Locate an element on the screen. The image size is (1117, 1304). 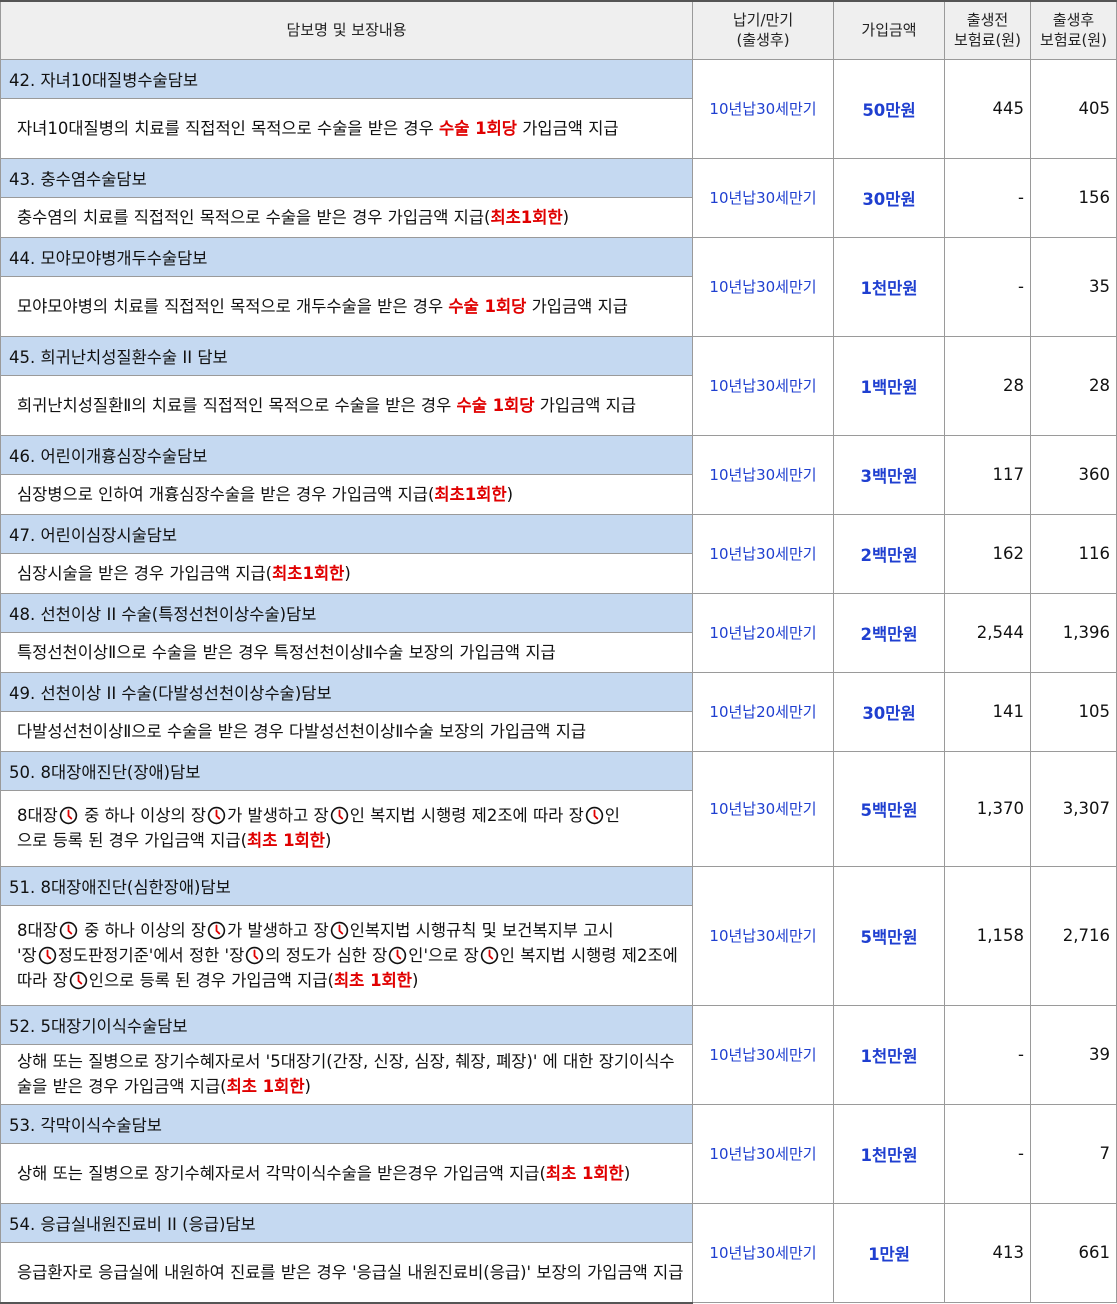
premium-after-birth: 360 is located at coordinates (1073, 474).